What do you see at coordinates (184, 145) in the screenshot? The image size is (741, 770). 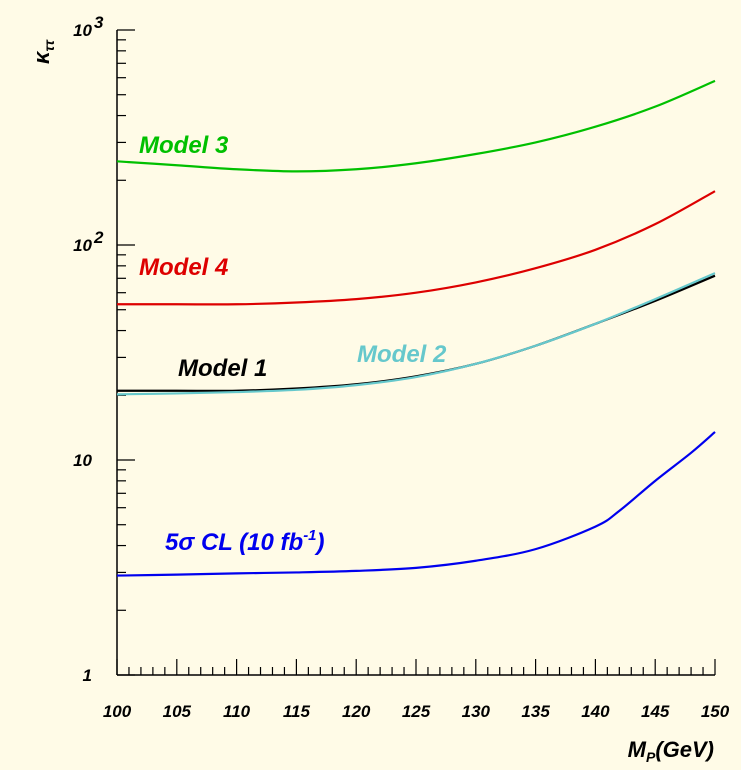 I see `series-model-3-label: Model 3` at bounding box center [184, 145].